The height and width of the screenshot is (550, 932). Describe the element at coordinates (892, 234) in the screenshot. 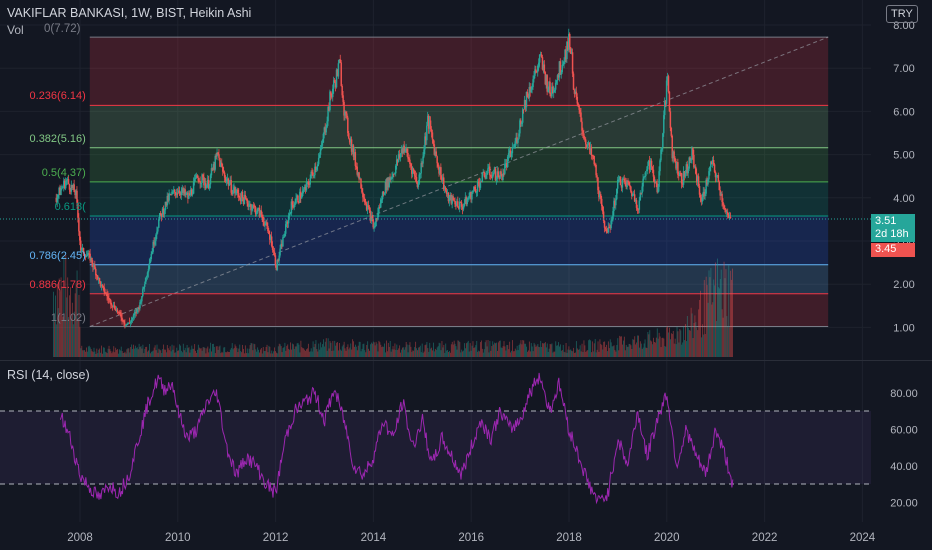

I see `bar-countdown: 2d 18h` at that location.